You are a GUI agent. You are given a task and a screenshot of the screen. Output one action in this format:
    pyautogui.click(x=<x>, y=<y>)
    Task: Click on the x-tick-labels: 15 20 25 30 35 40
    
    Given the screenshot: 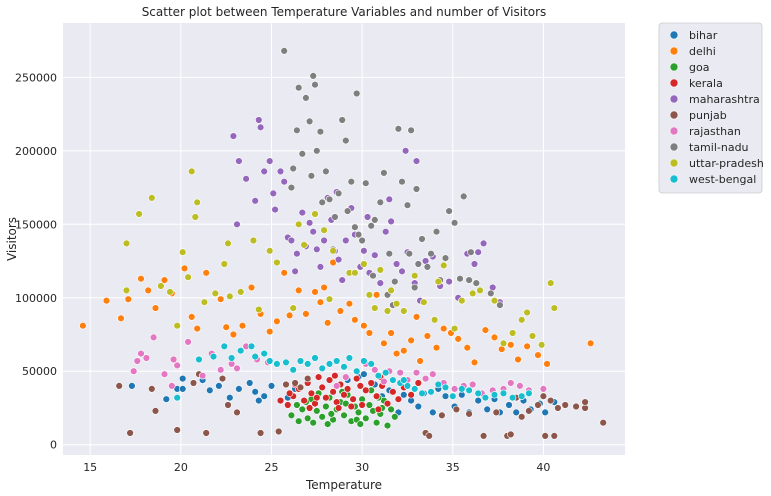 What is the action you would take?
    pyautogui.click(x=316, y=467)
    